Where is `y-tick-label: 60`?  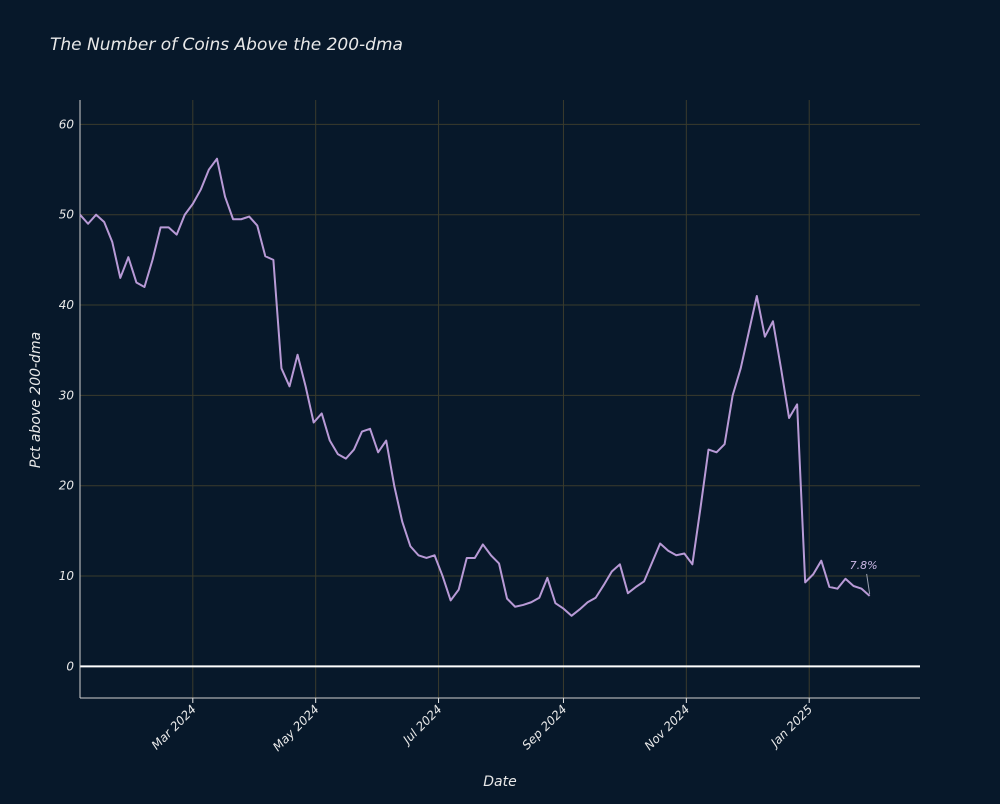 y-tick-label: 60 is located at coordinates (67, 124).